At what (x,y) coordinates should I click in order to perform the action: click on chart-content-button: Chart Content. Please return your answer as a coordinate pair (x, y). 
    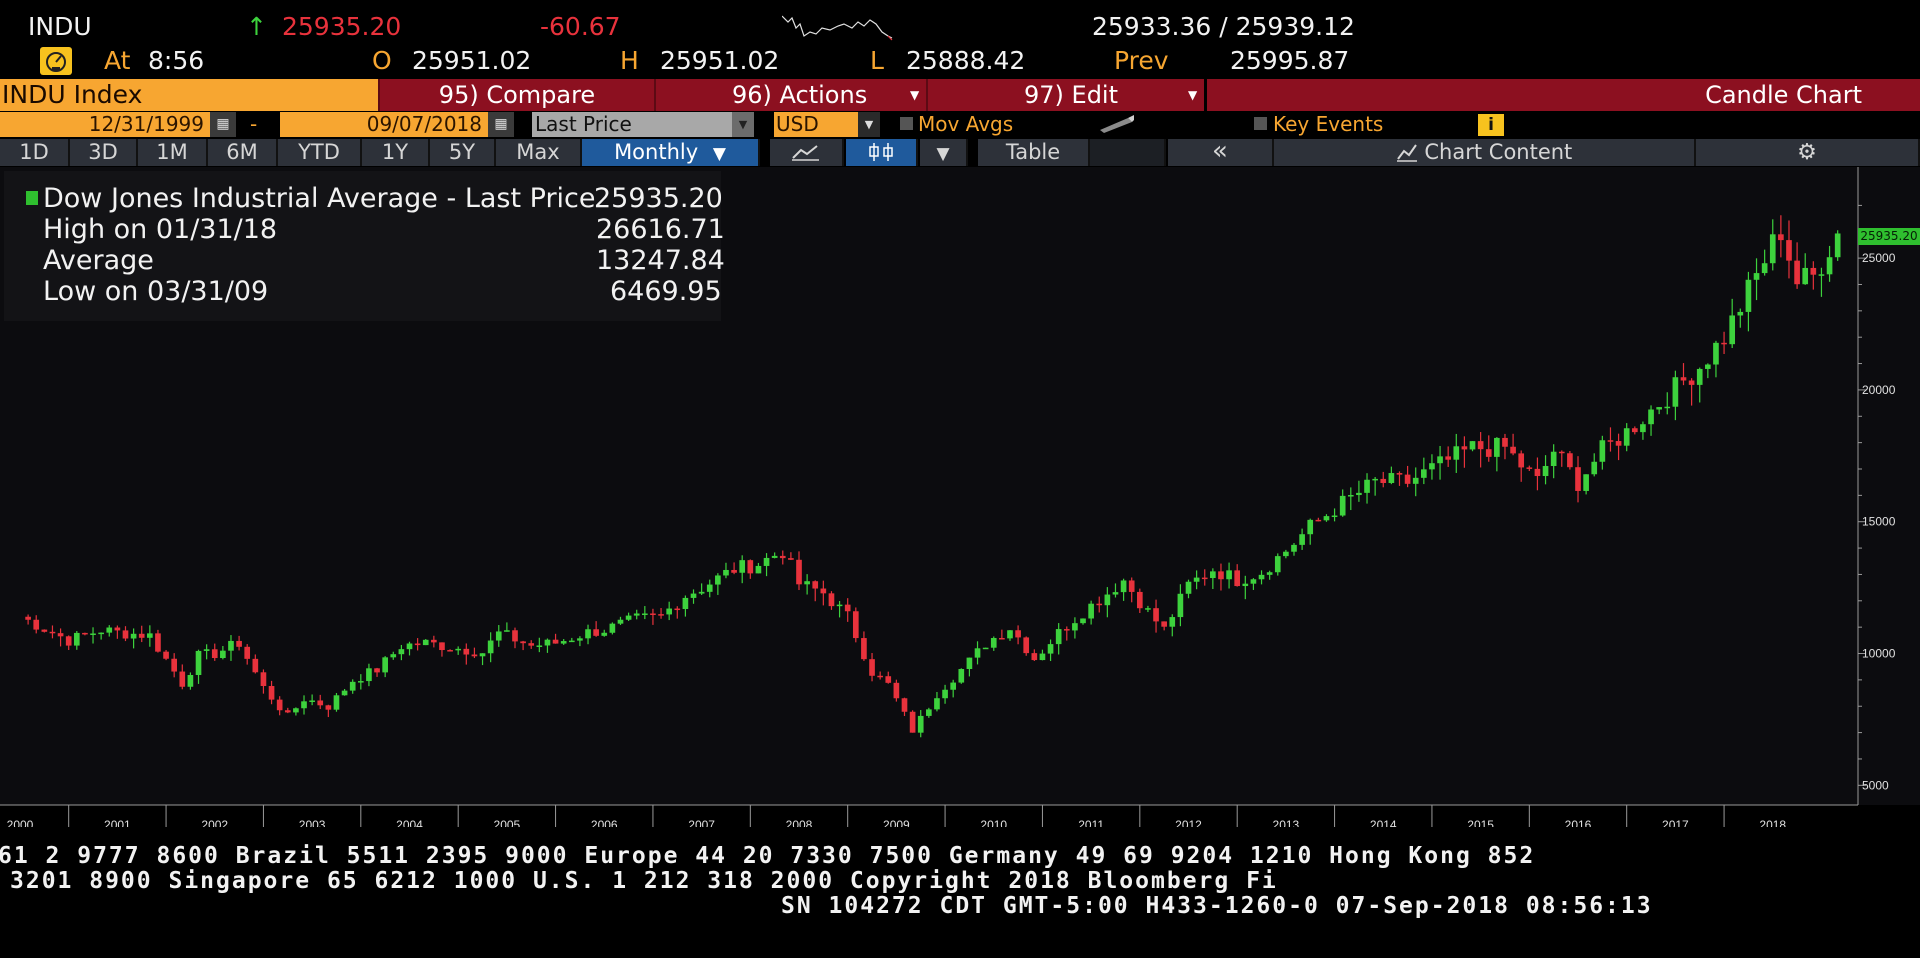
    Looking at the image, I should click on (1485, 152).